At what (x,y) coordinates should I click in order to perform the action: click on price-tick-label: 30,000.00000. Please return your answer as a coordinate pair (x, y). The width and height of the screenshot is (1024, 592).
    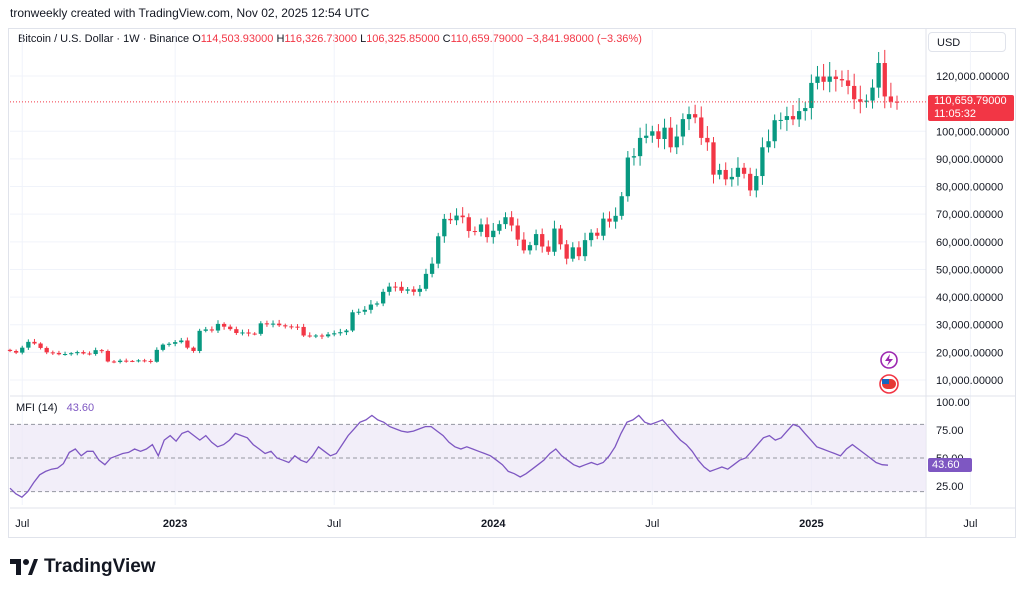
    Looking at the image, I should click on (969, 326).